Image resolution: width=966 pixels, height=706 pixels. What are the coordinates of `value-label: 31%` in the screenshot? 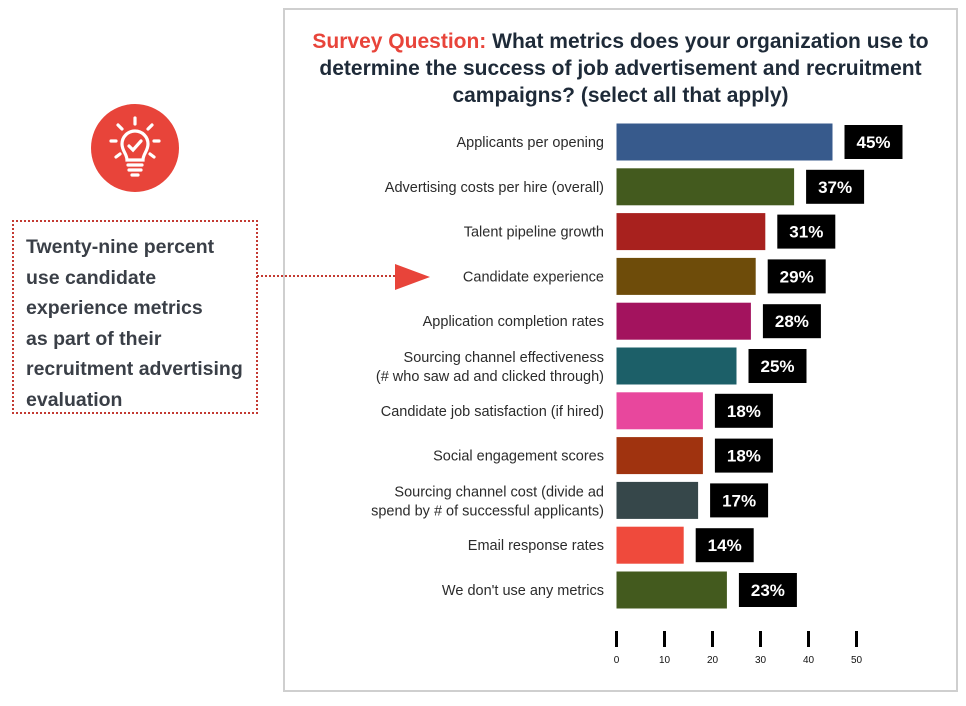 It's located at (806, 232).